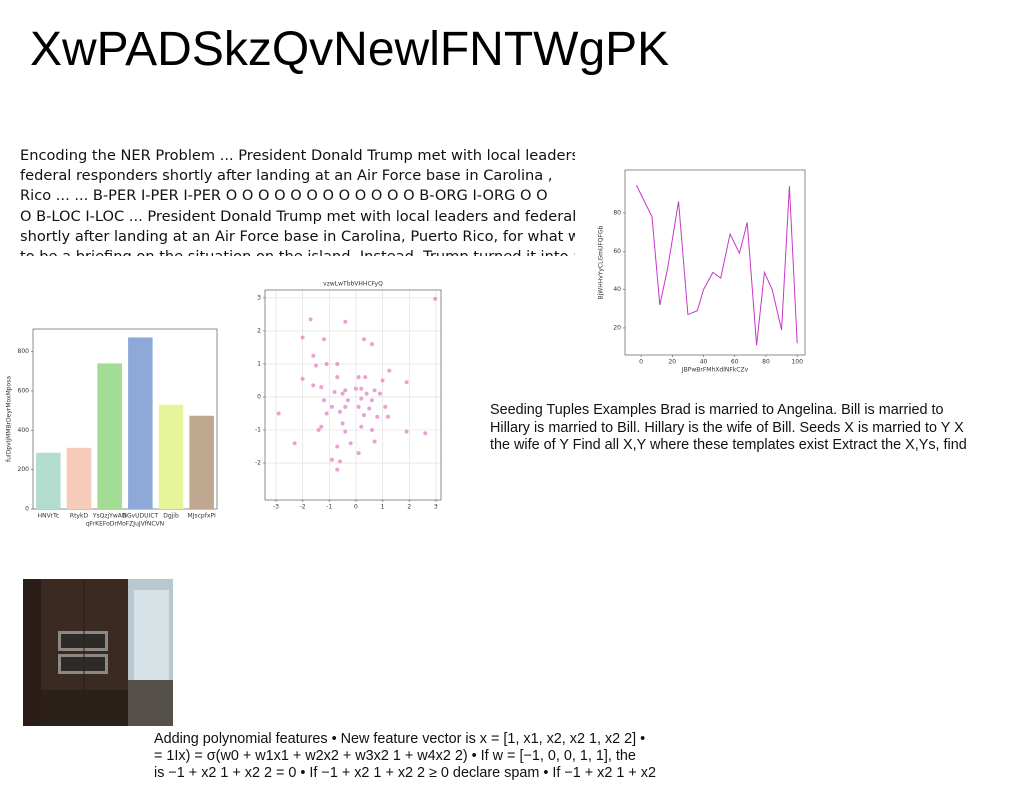 This screenshot has width=1024, height=788. I want to click on x-tick-label: 20, so click(672, 362).